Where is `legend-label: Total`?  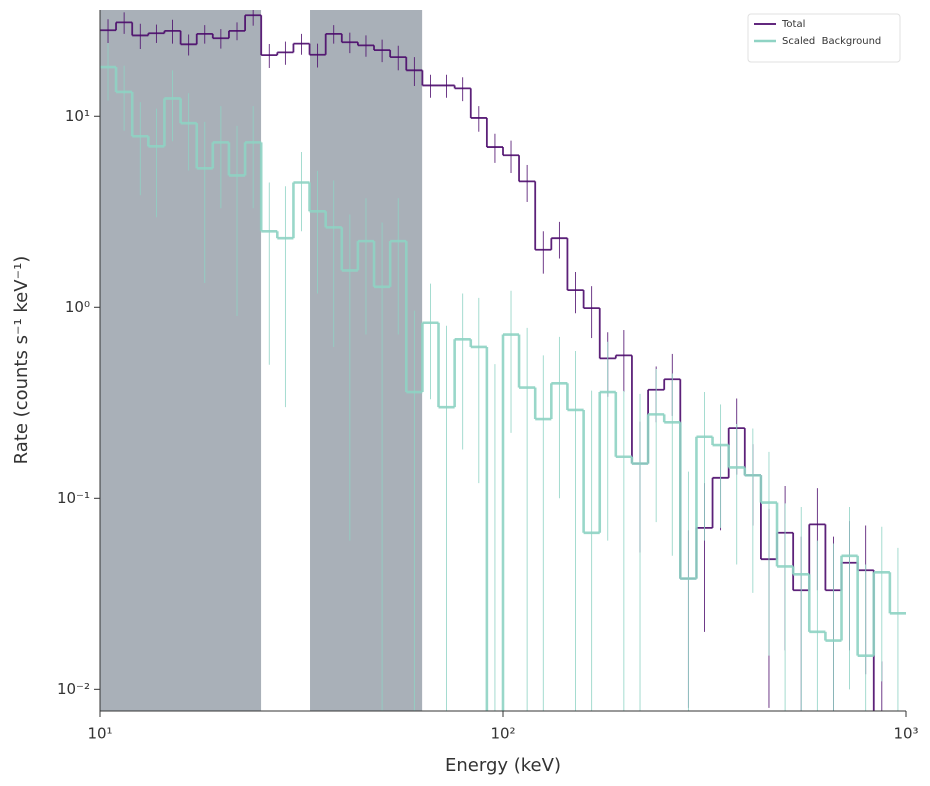
legend-label: Total is located at coordinates (793, 24).